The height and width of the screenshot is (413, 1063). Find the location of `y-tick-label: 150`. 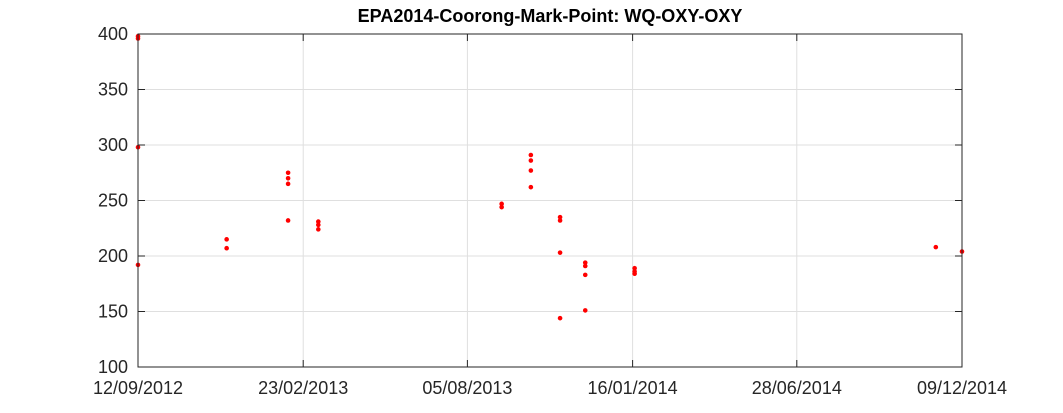

y-tick-label: 150 is located at coordinates (113, 312).